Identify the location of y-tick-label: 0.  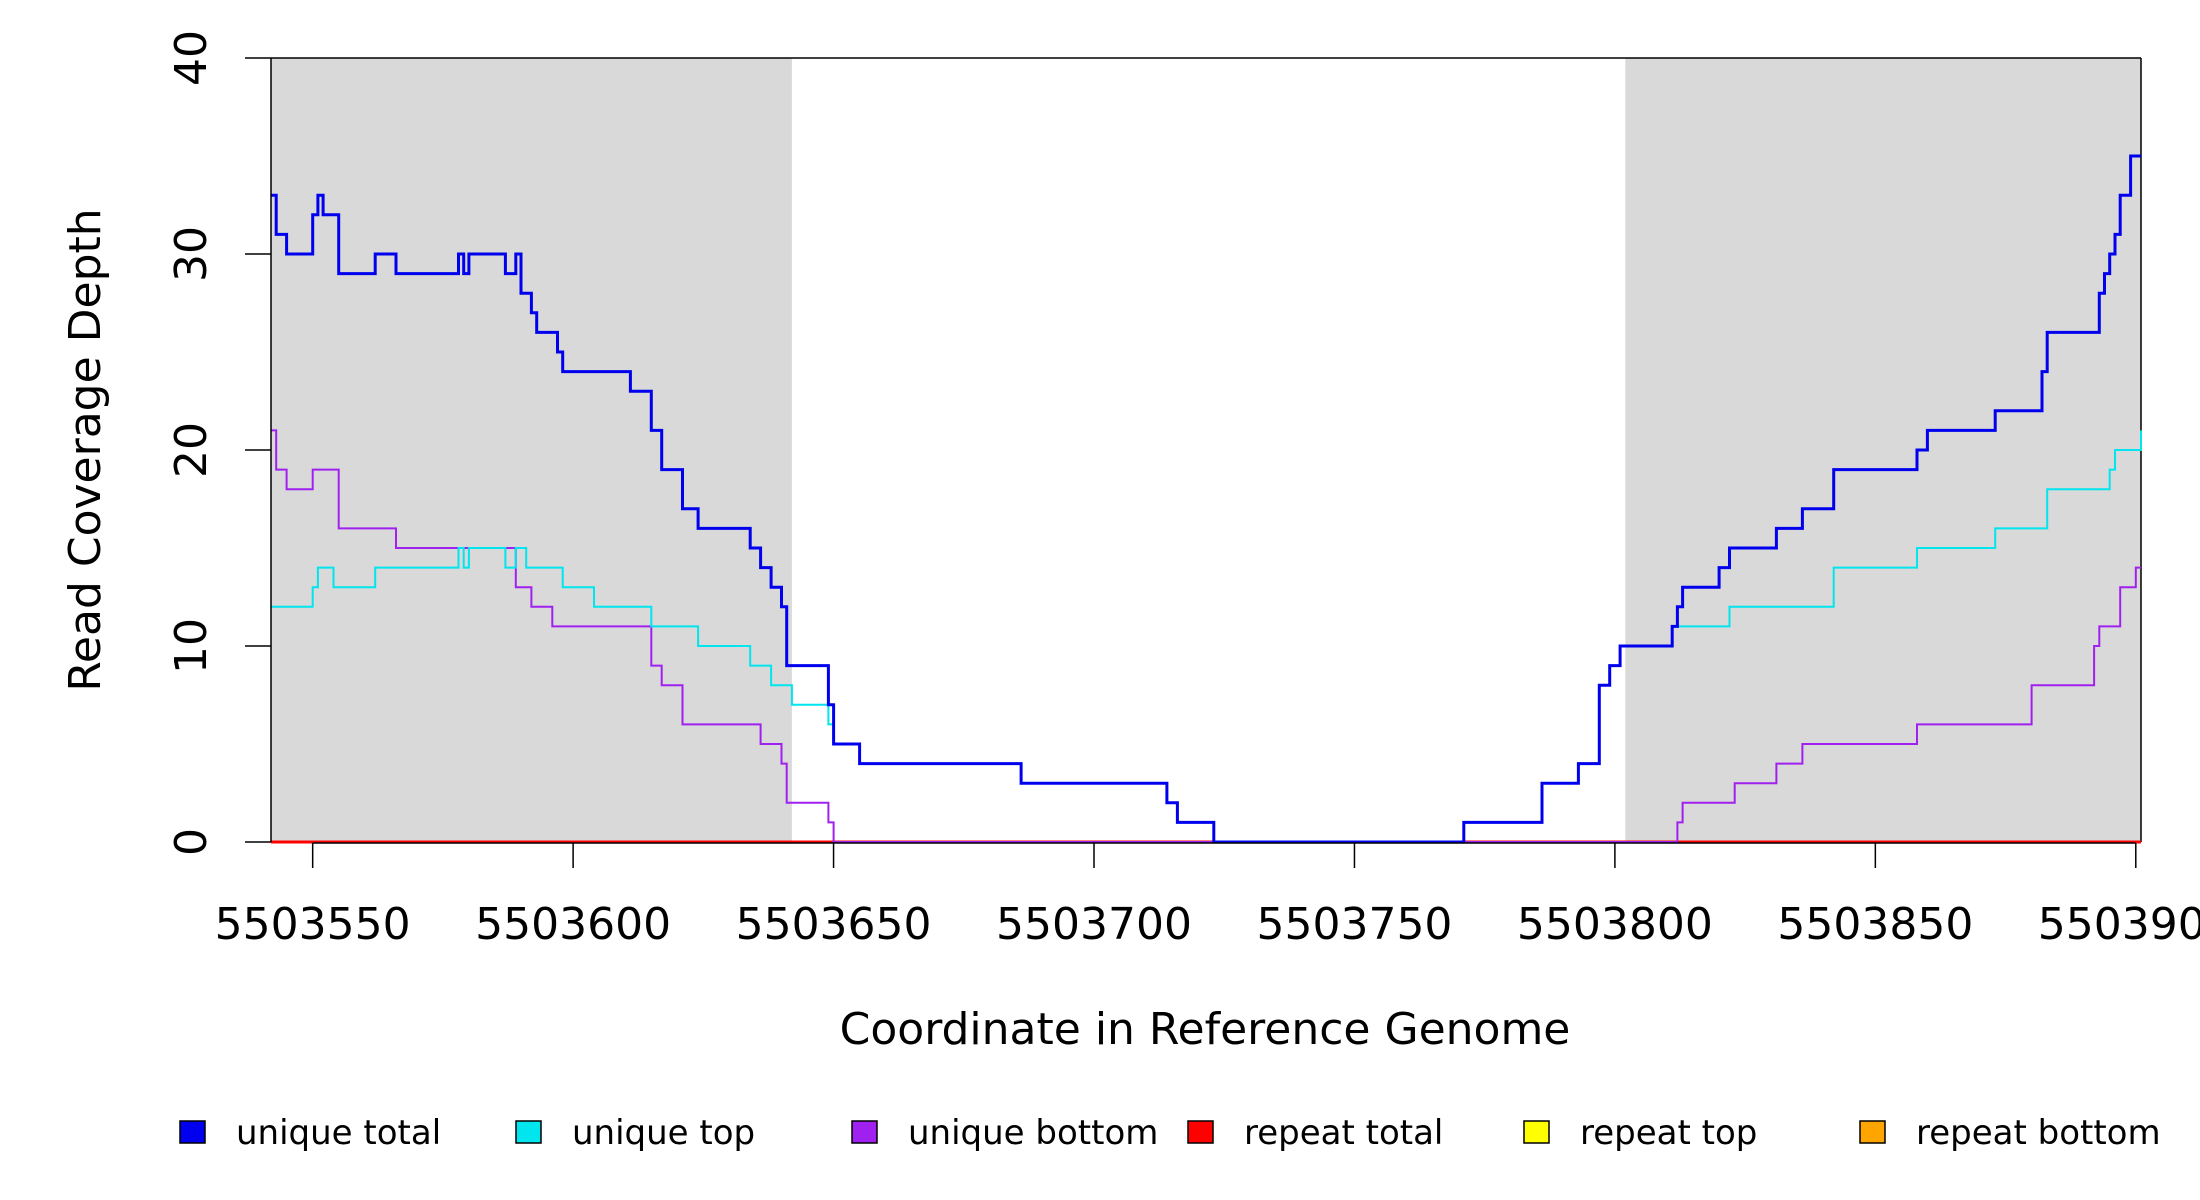
(191, 842).